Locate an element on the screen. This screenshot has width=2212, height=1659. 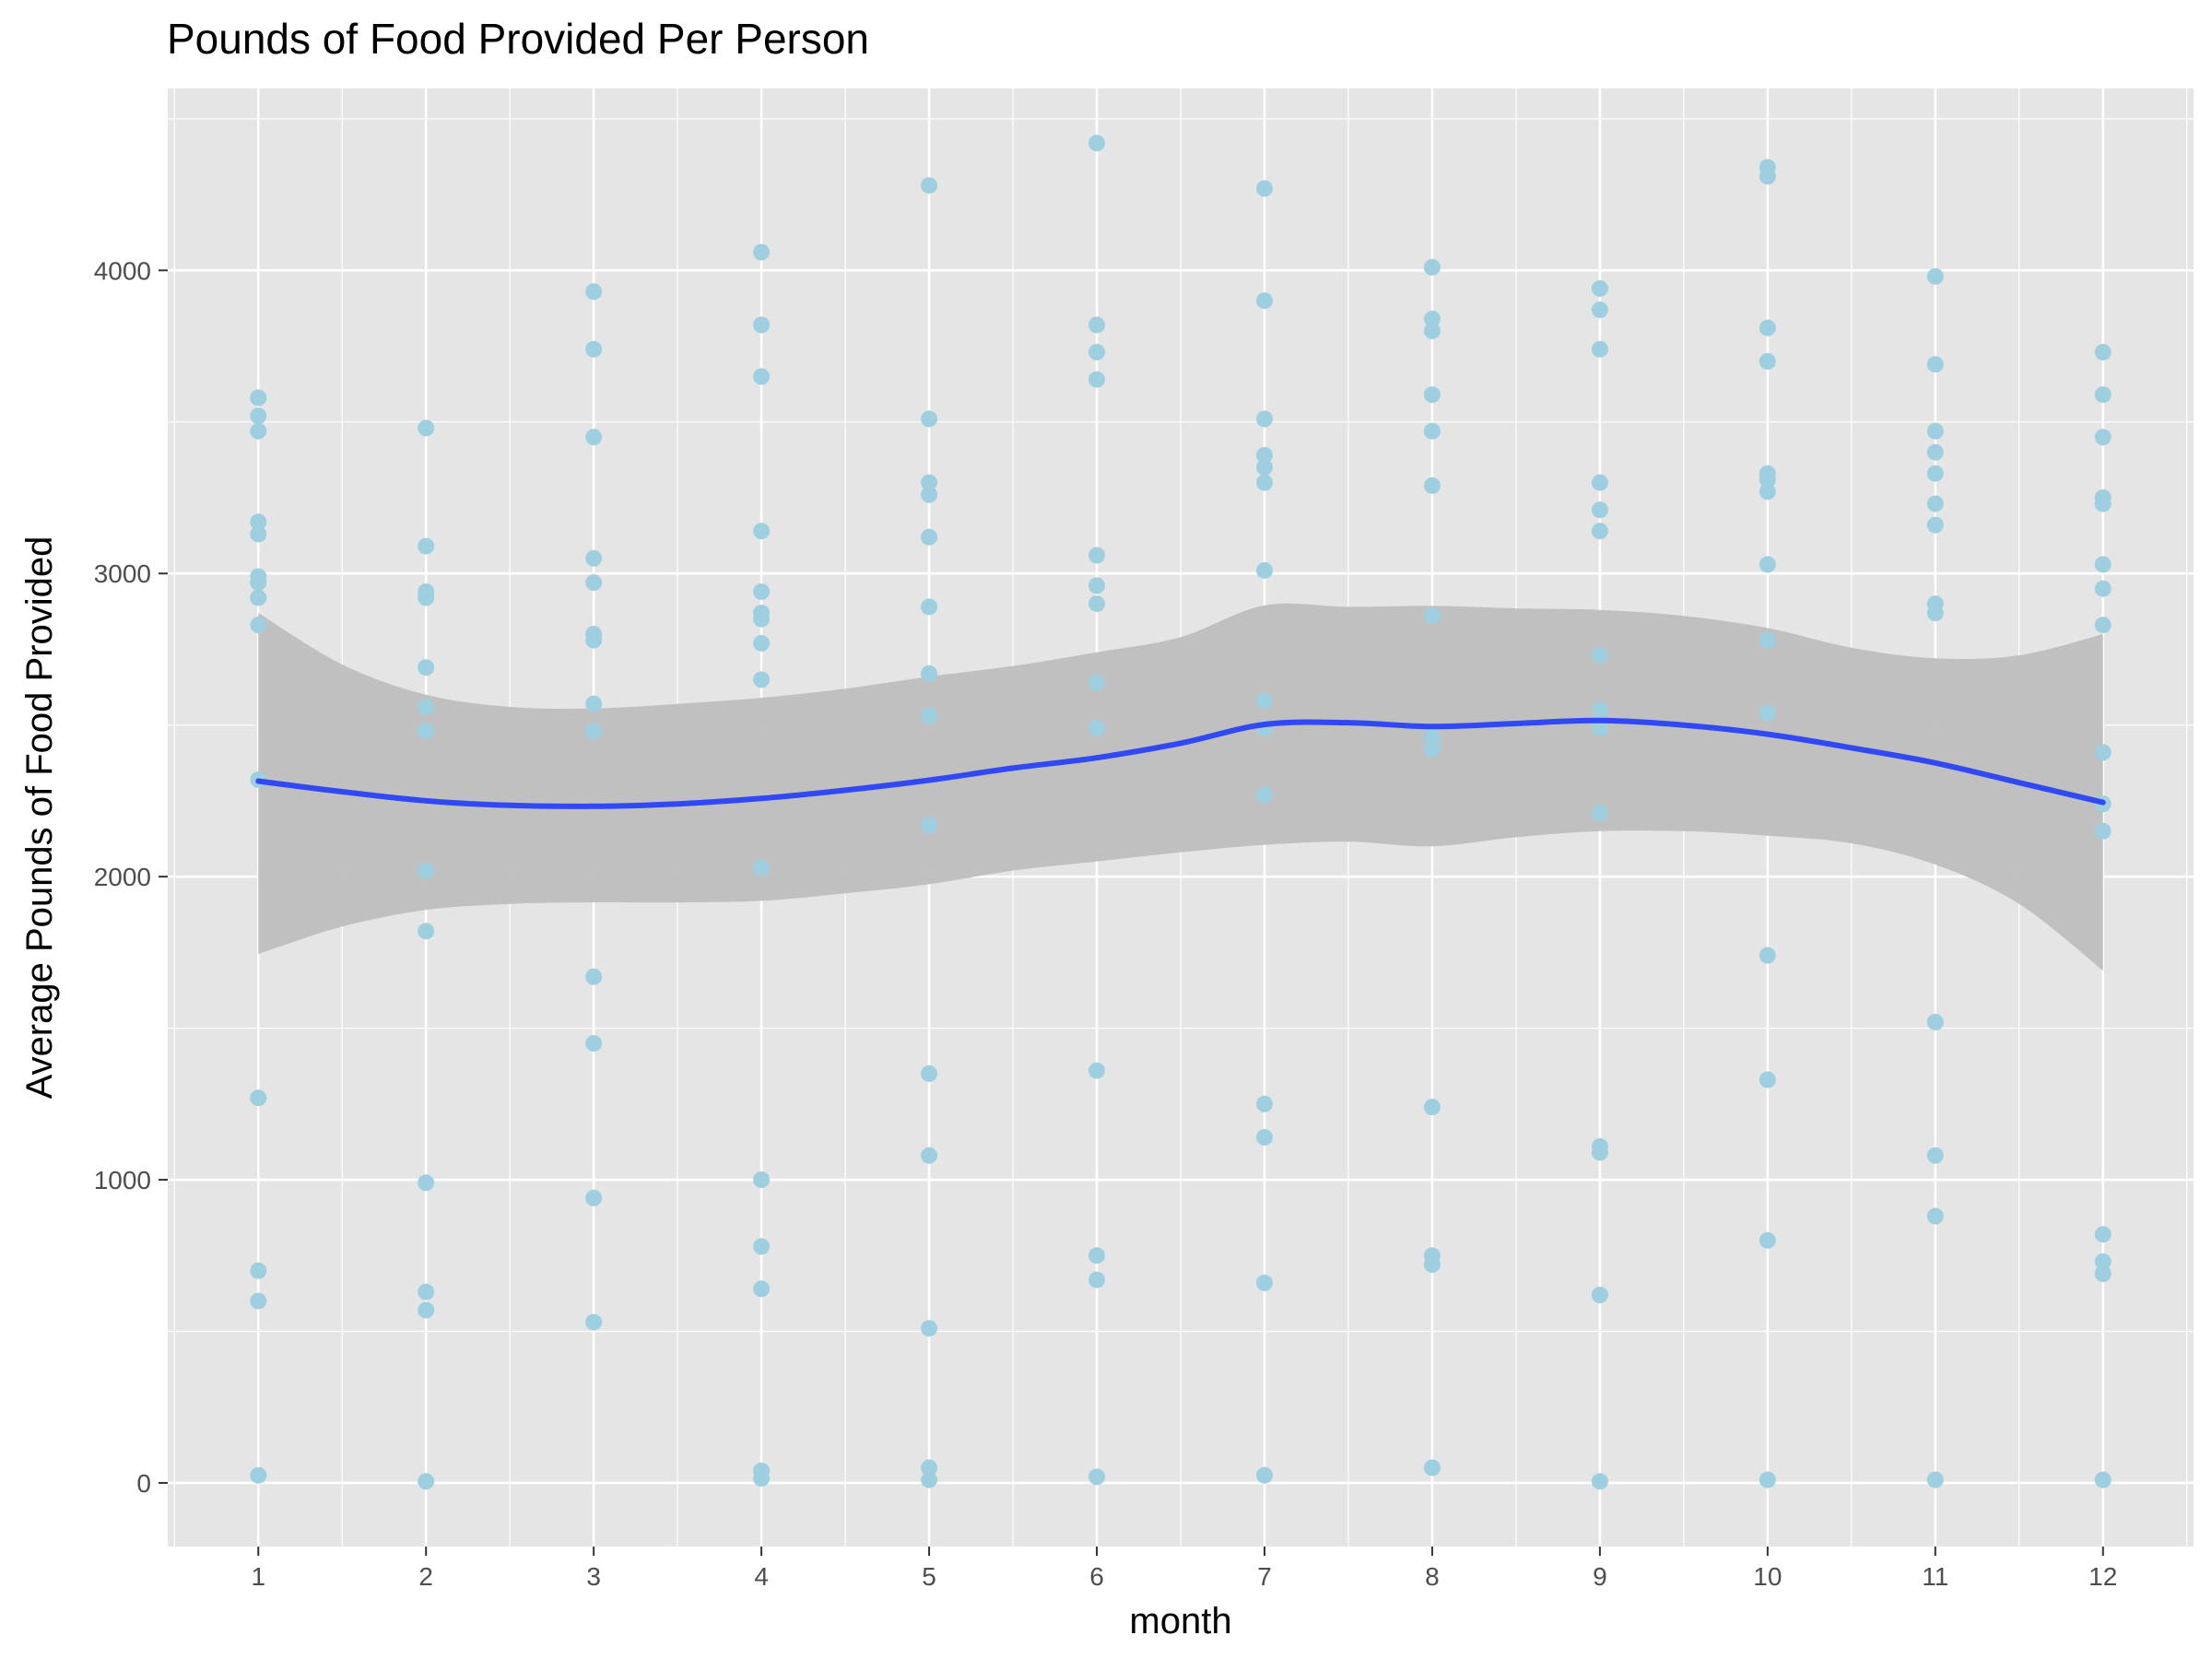
y-axis: 0 1000 2000 3000 4000 is located at coordinates (131, 877).